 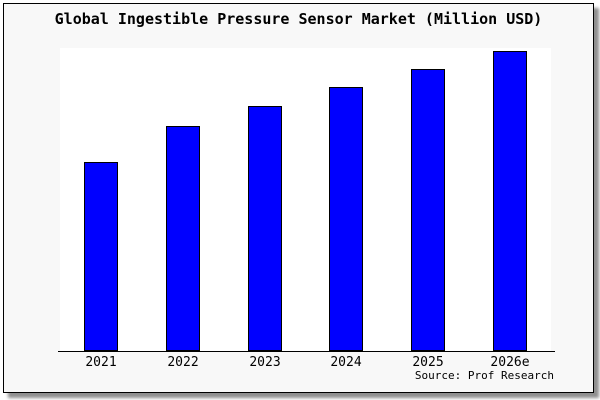 What do you see at coordinates (510, 362) in the screenshot?
I see `x-tick-label-2026e: 2026e` at bounding box center [510, 362].